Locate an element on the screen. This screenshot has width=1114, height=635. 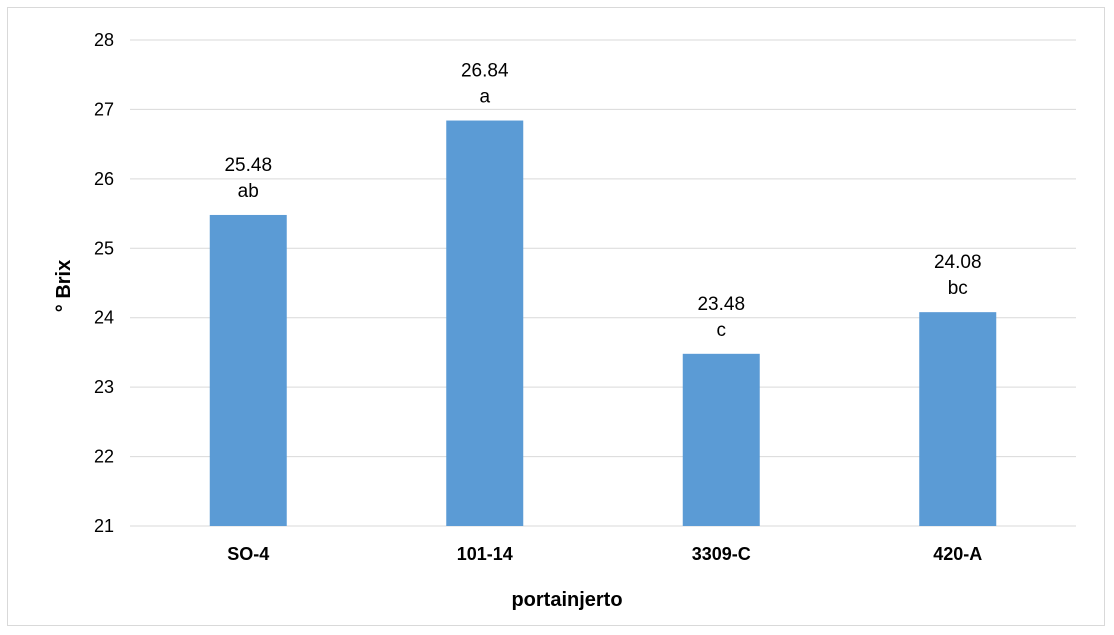
data-label-letter: bc is located at coordinates (958, 288).